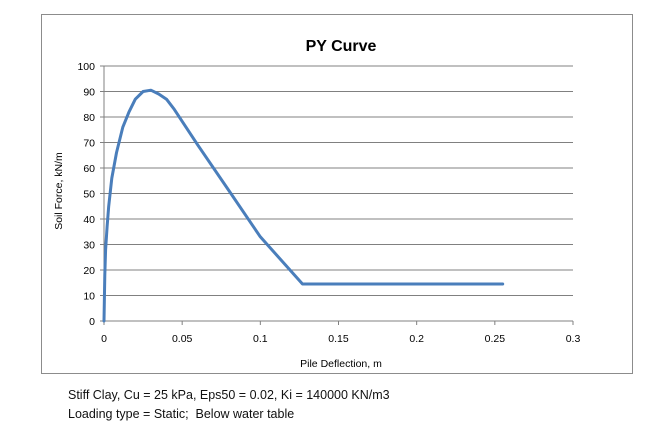 The image size is (649, 428). What do you see at coordinates (338, 339) in the screenshot?
I see `x-tick-label: 0.15` at bounding box center [338, 339].